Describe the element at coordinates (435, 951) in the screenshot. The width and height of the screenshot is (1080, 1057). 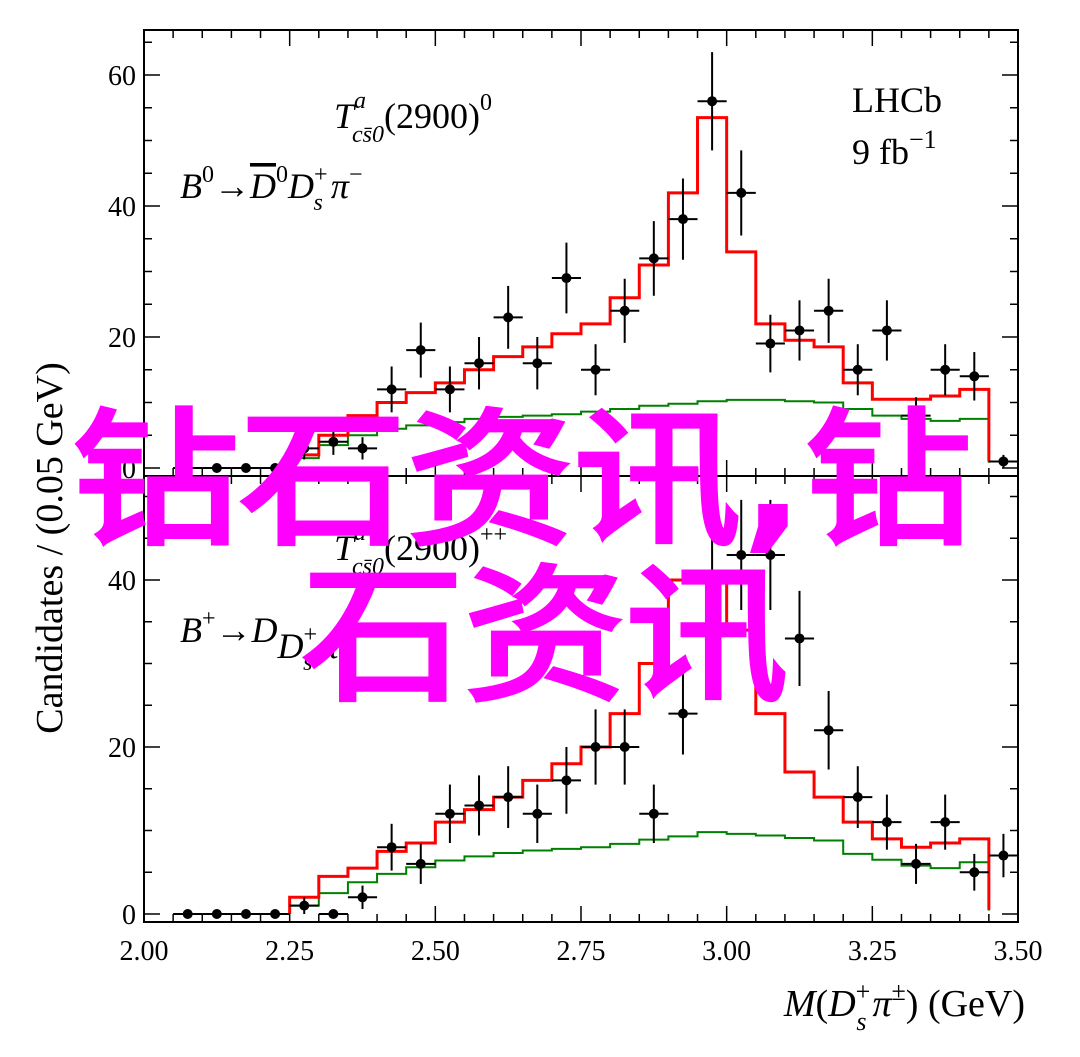
I see `x-tick-label: 2.50` at that location.